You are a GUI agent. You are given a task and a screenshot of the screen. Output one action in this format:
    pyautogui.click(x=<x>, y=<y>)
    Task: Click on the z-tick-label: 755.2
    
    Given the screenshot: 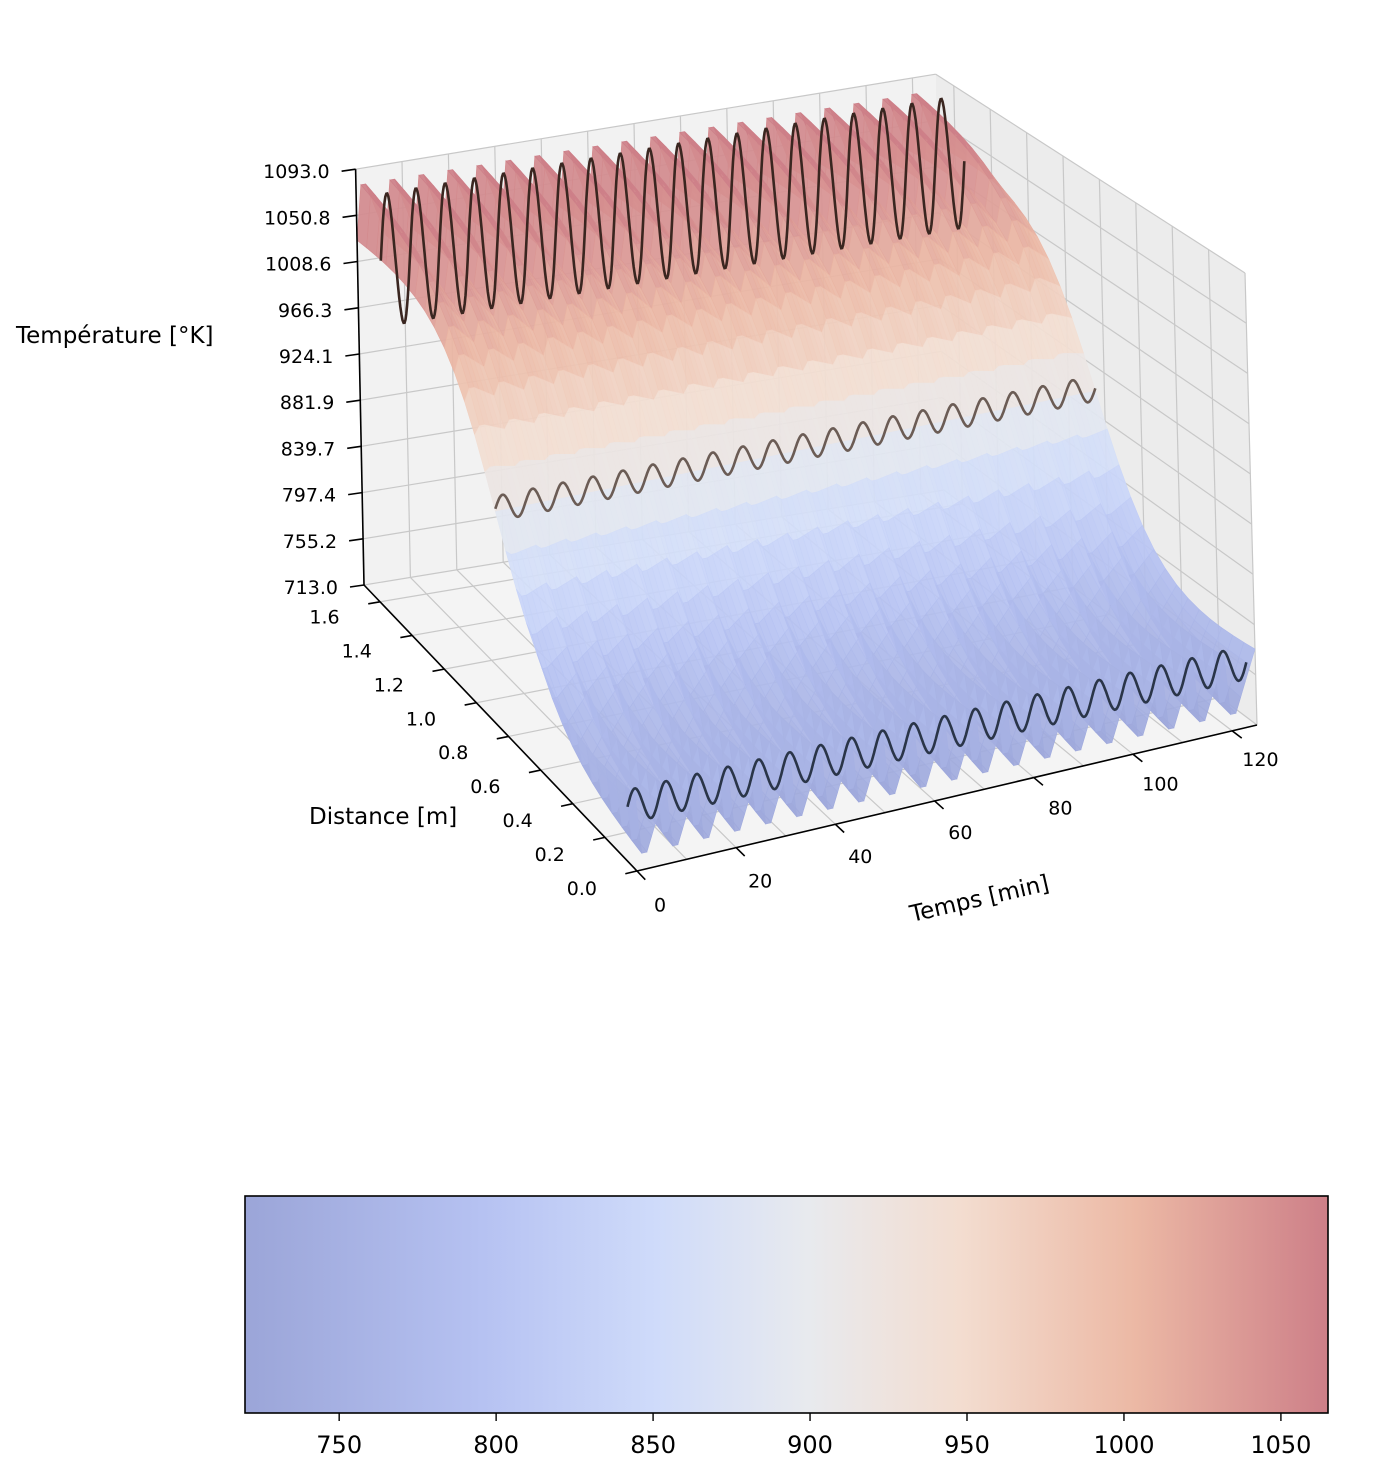 What is the action you would take?
    pyautogui.click(x=310, y=542)
    